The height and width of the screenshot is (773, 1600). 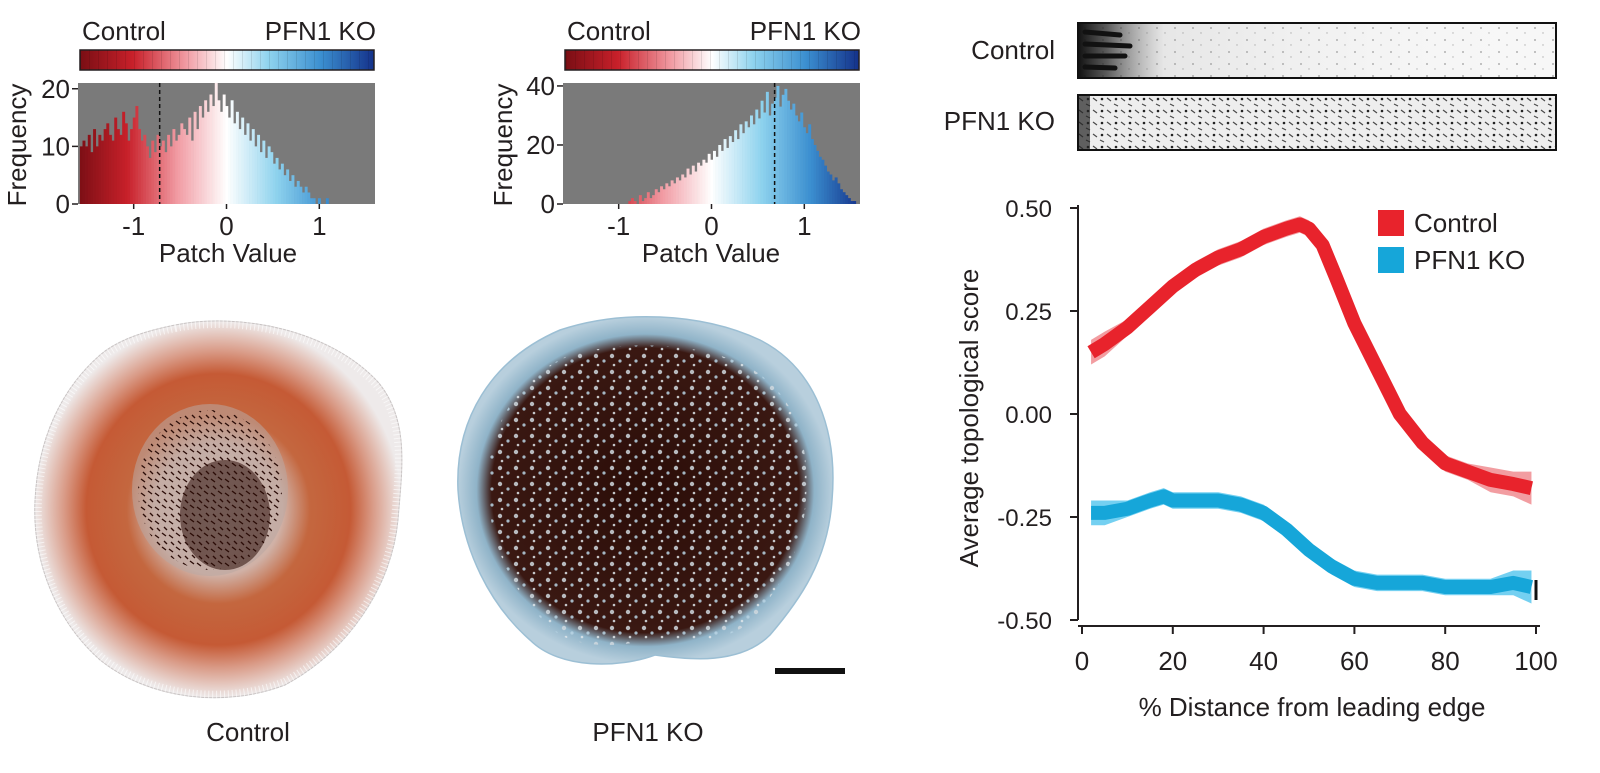 I want to click on y-tick-label: 0, so click(x=63, y=204).